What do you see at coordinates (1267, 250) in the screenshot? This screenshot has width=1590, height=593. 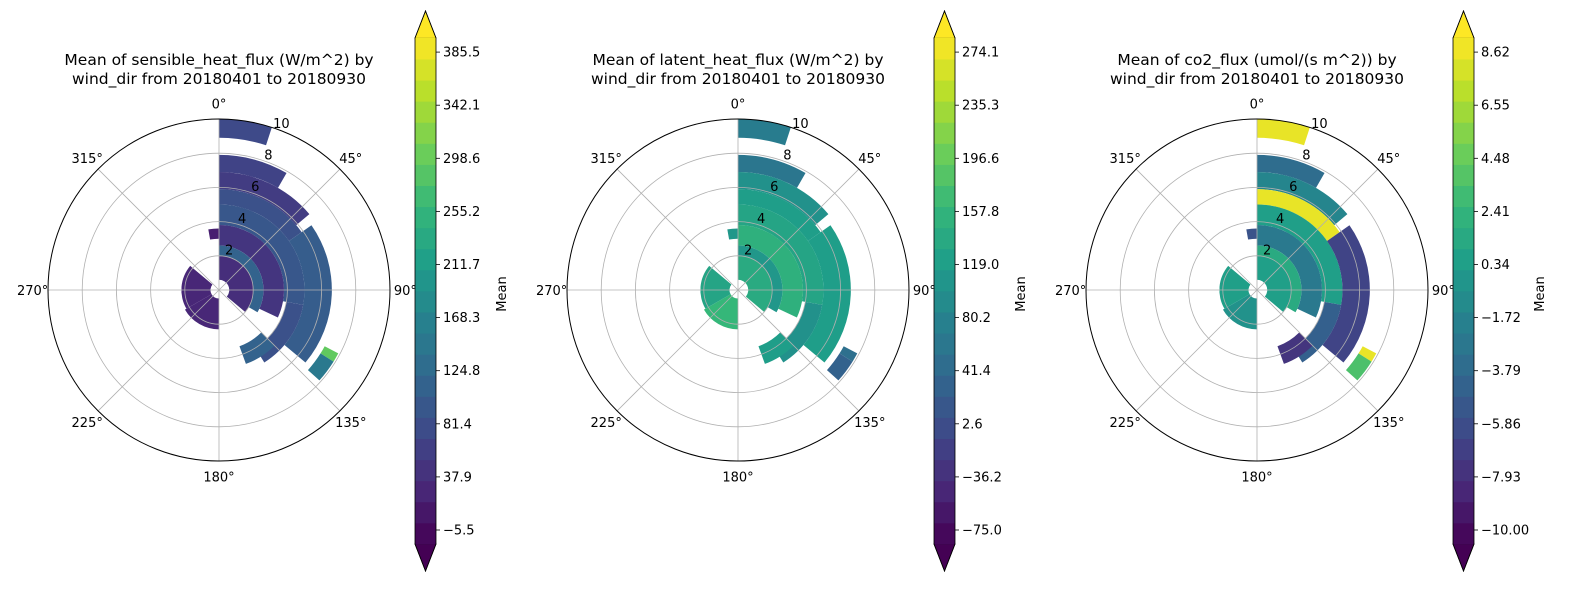 I see `radial-tick-label: 2` at bounding box center [1267, 250].